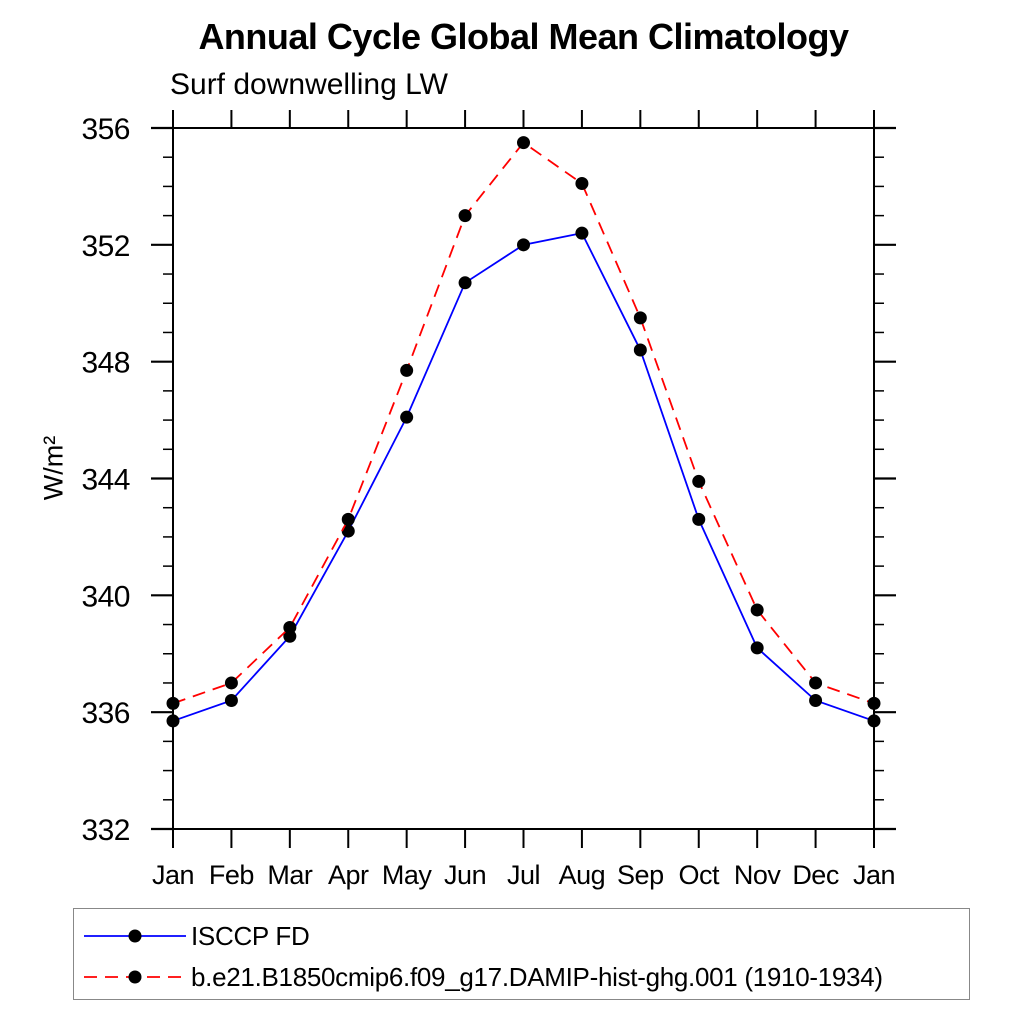  Describe the element at coordinates (582, 875) in the screenshot. I see `x-tick-label: Aug` at that location.